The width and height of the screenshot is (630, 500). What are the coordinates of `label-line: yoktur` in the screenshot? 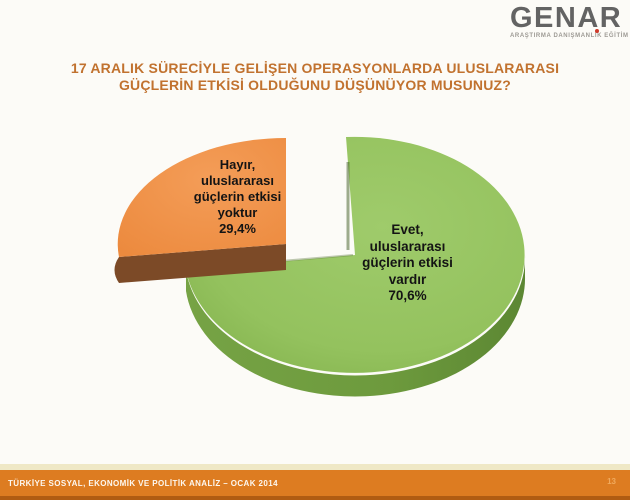 It's located at (237, 212).